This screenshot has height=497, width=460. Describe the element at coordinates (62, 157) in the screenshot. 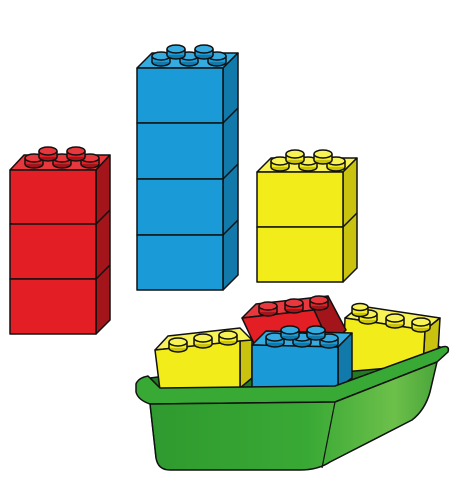

I see `red-stack-studs` at that location.